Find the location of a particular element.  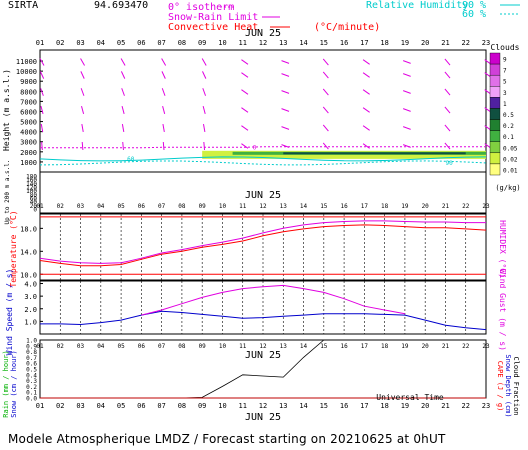

hour-tick-label: 07 is located at coordinates (162, 346).